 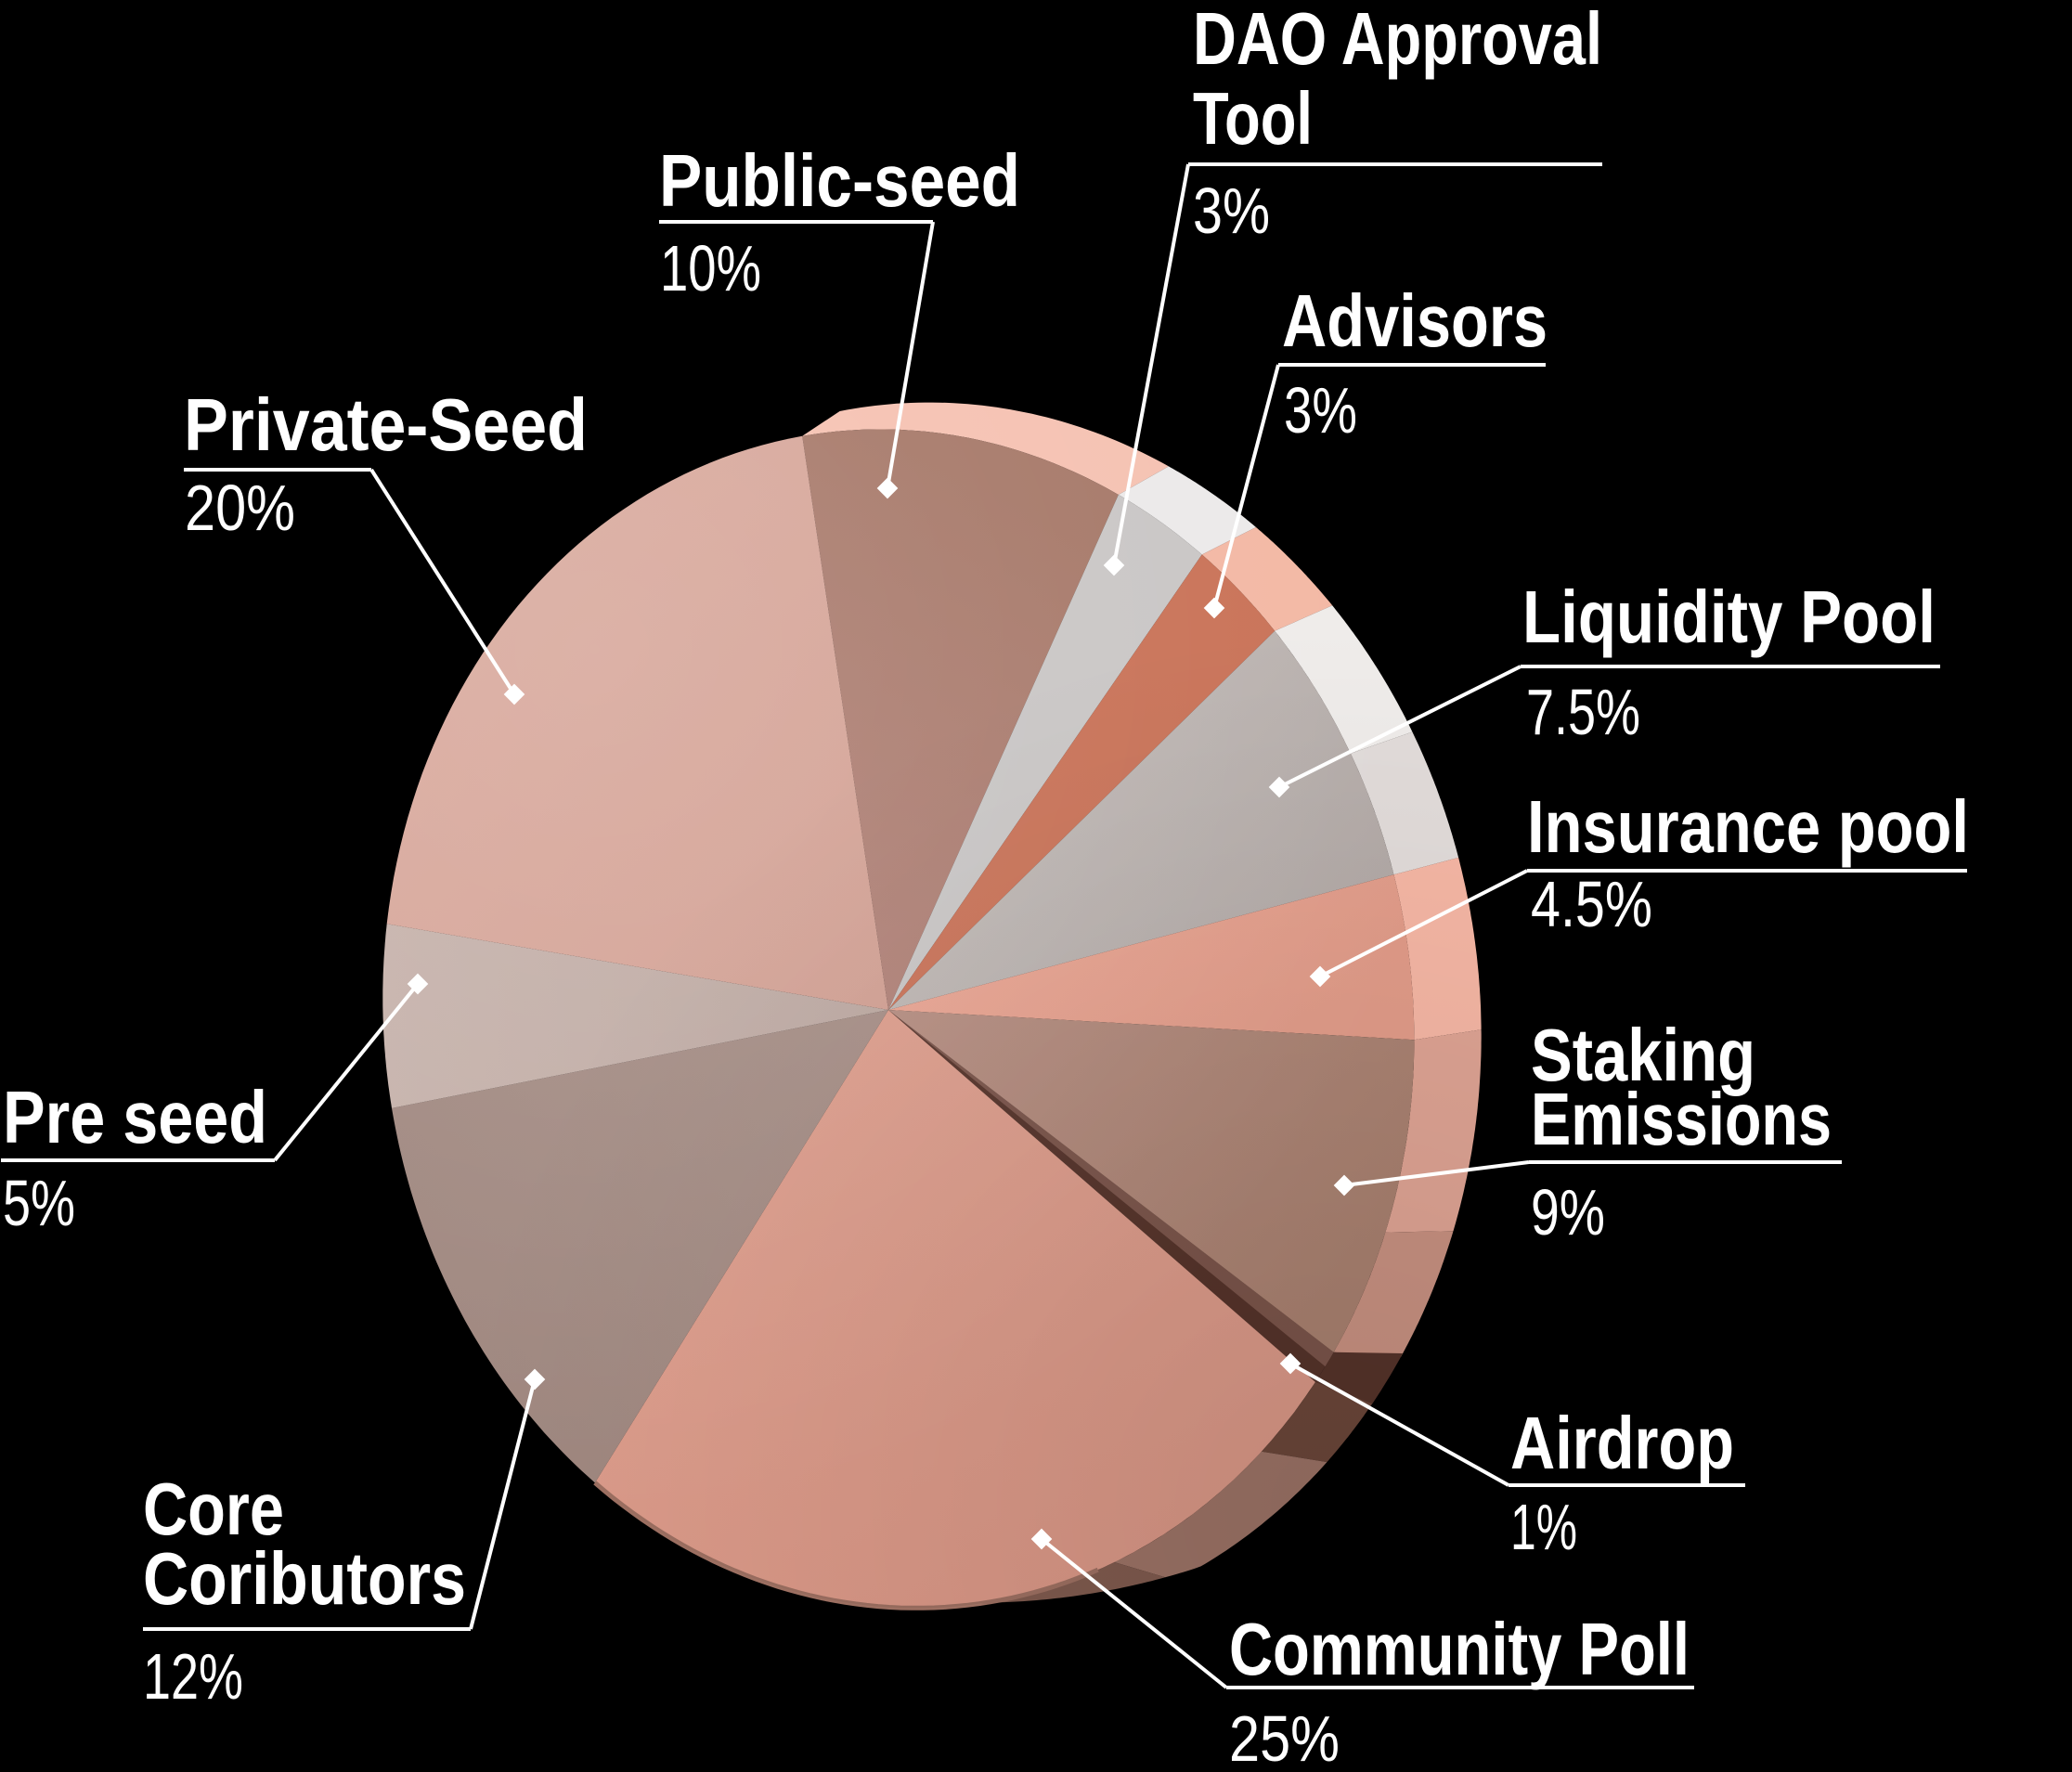 What do you see at coordinates (1682, 1119) in the screenshot?
I see `svg-text: Emissions` at bounding box center [1682, 1119].